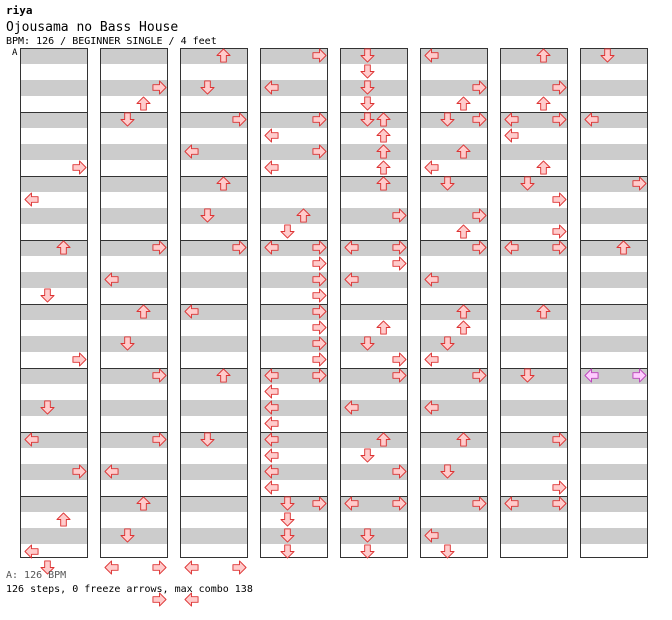 The width and height of the screenshot is (672, 620). Describe the element at coordinates (15, 53) in the screenshot. I see `section-marker: A` at that location.